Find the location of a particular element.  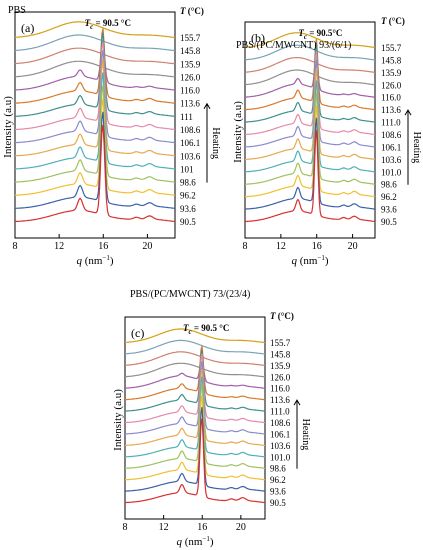

panel-label: (a) is located at coordinates (27, 28).